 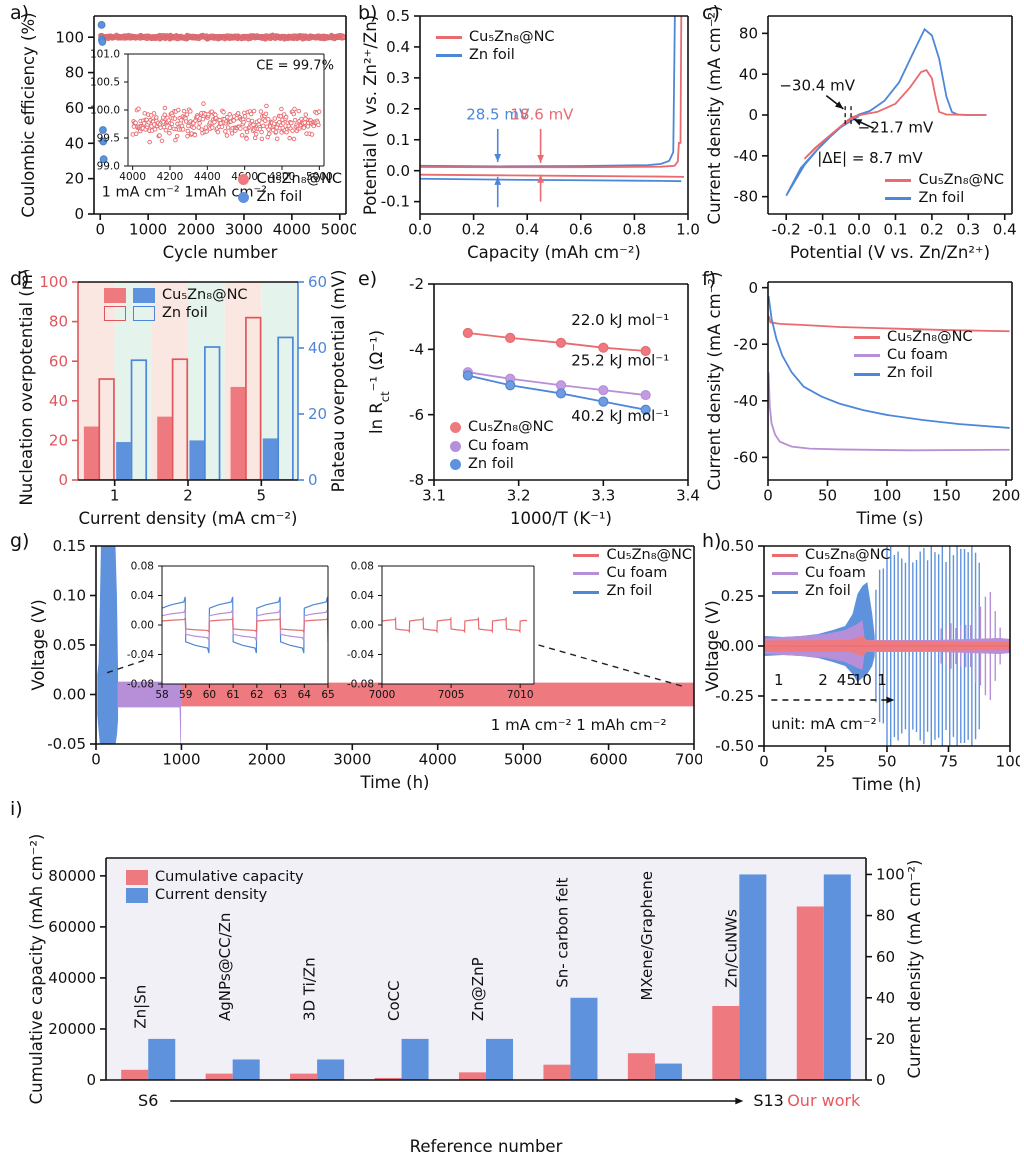 I want to click on svg-text: -0.25, so click(x=734, y=696).